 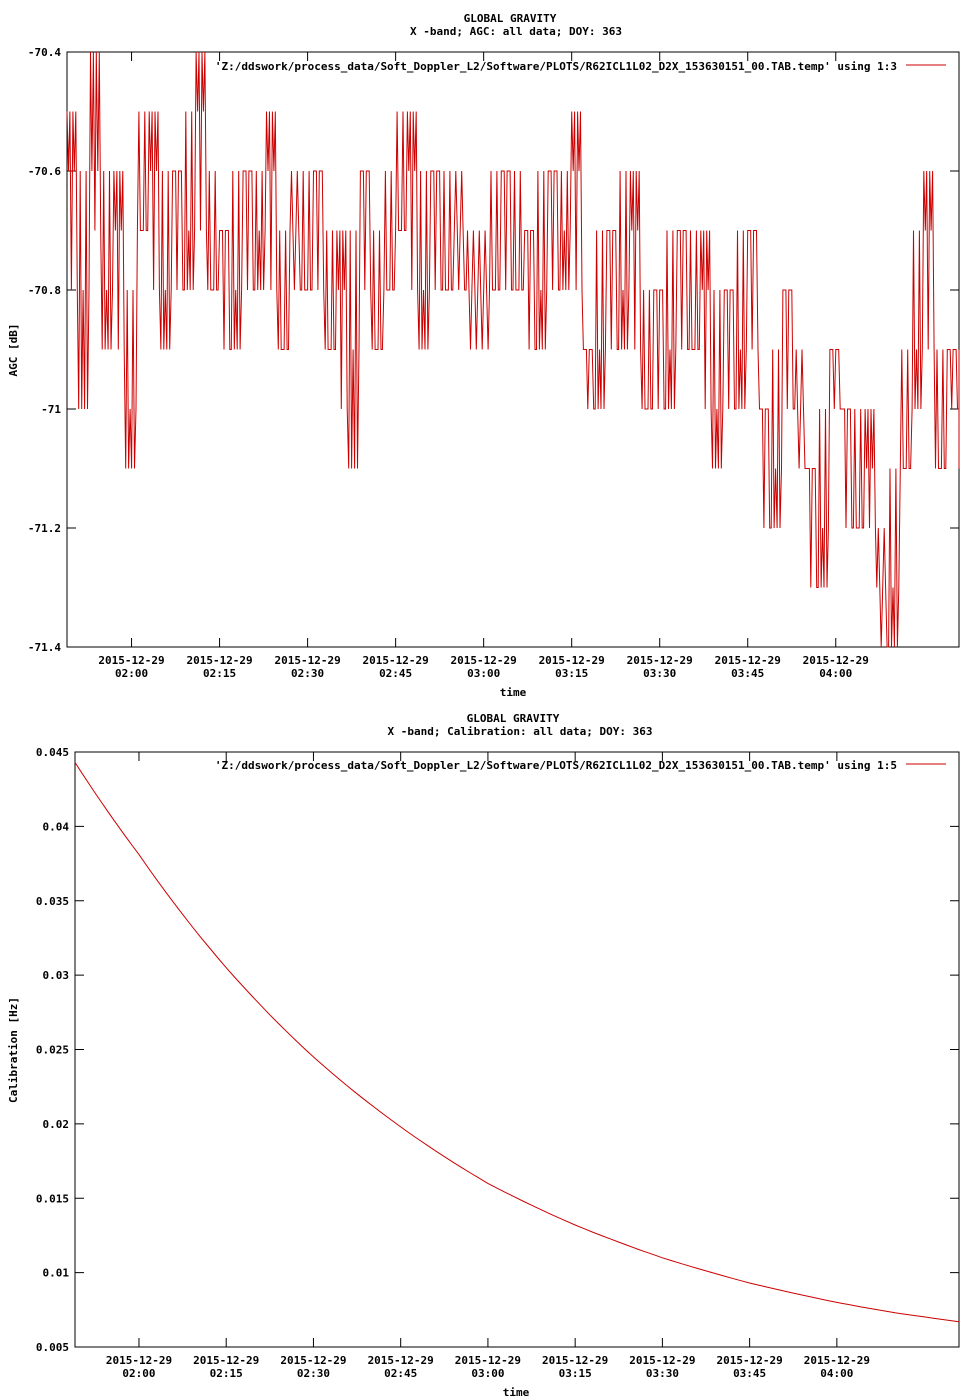 What do you see at coordinates (44, 171) in the screenshot?
I see `y-tick-label: -70.6` at bounding box center [44, 171].